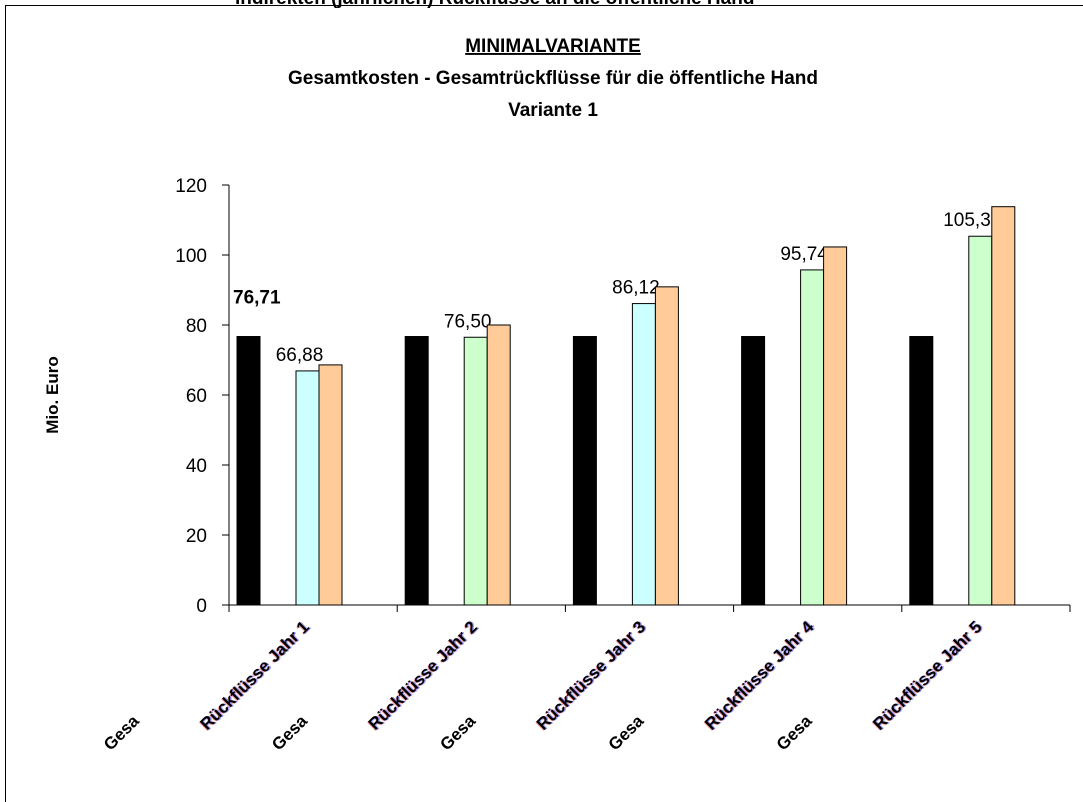 This screenshot has height=802, width=1083. Describe the element at coordinates (804, 254) in the screenshot. I see `data-label: 95,74` at that location.